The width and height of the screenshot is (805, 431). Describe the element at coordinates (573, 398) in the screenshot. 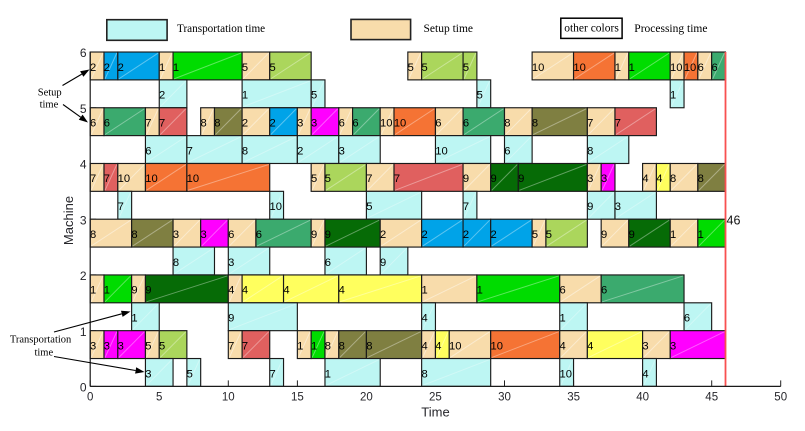

I see `svg-text: 35` at that location.